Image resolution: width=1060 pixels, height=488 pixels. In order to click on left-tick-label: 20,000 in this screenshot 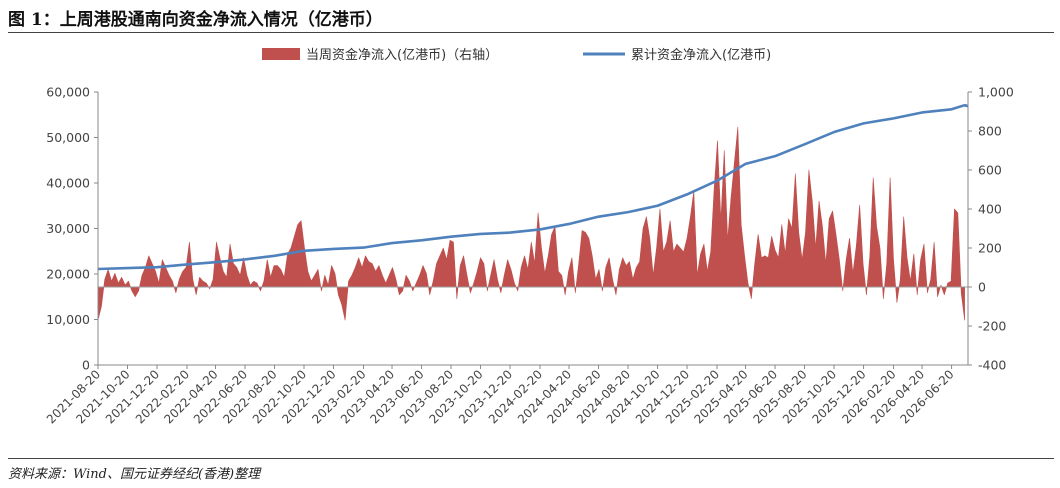, I will do `click(68, 274)`.